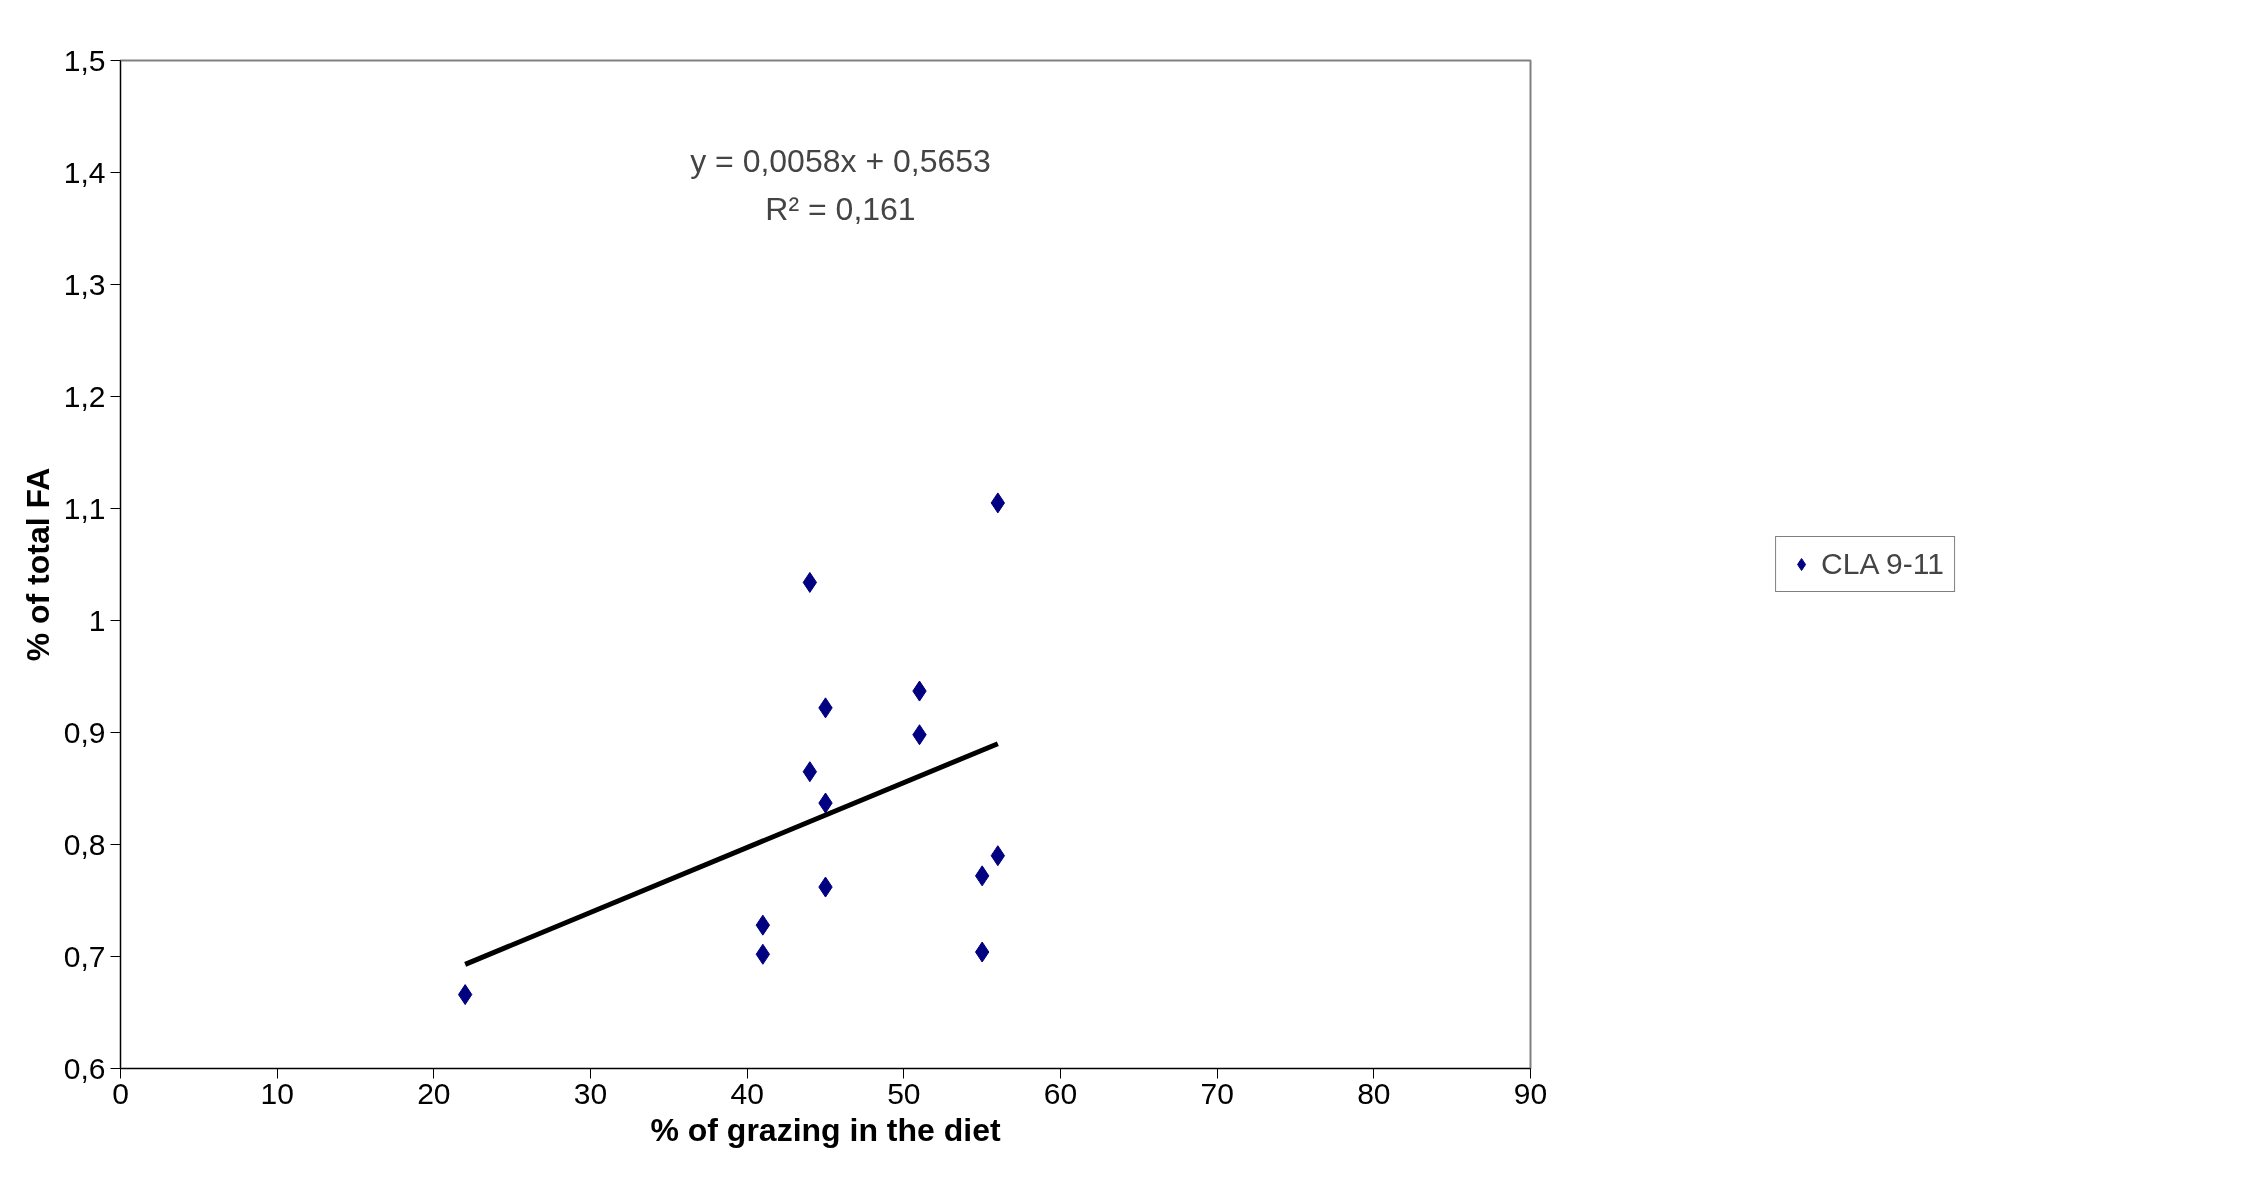  Describe the element at coordinates (84, 1068) in the screenshot. I see `y-tick-label: 0,6` at that location.